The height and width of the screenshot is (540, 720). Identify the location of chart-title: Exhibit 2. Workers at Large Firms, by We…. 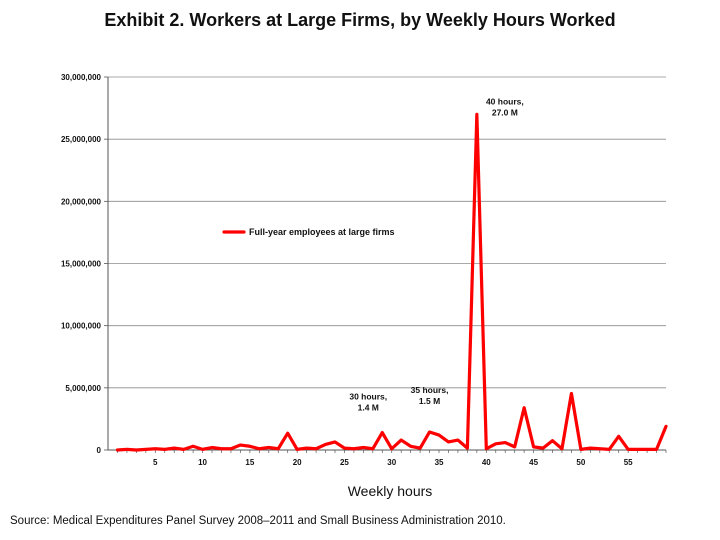
(360, 20).